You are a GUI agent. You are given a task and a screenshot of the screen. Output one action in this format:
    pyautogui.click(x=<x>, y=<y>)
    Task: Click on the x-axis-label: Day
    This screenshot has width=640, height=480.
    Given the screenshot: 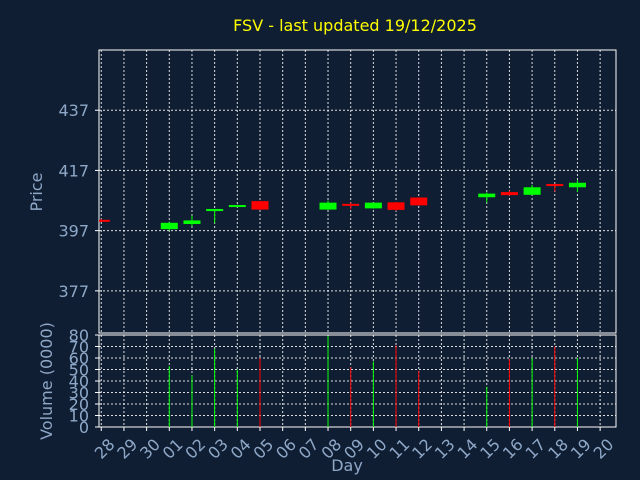 What is the action you would take?
    pyautogui.click(x=347, y=465)
    